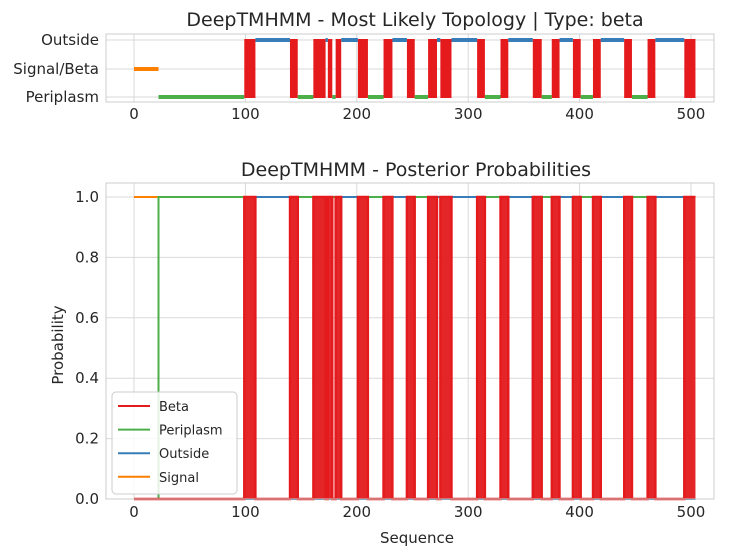 The width and height of the screenshot is (735, 556). What do you see at coordinates (174, 407) in the screenshot?
I see `legend-label-beta: Beta` at bounding box center [174, 407].